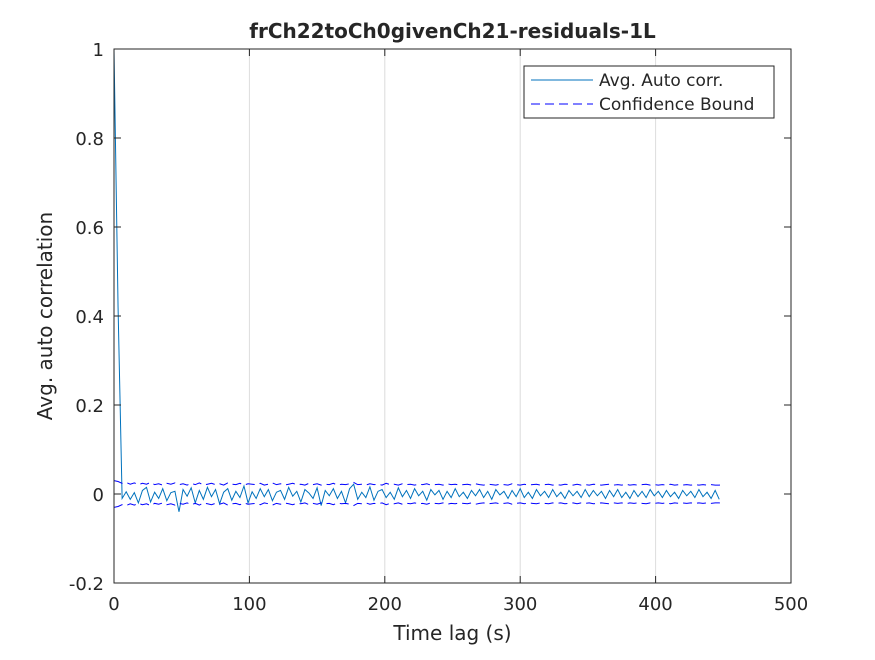 This screenshot has width=875, height=660. I want to click on y-tick-label: 1, so click(98, 50).